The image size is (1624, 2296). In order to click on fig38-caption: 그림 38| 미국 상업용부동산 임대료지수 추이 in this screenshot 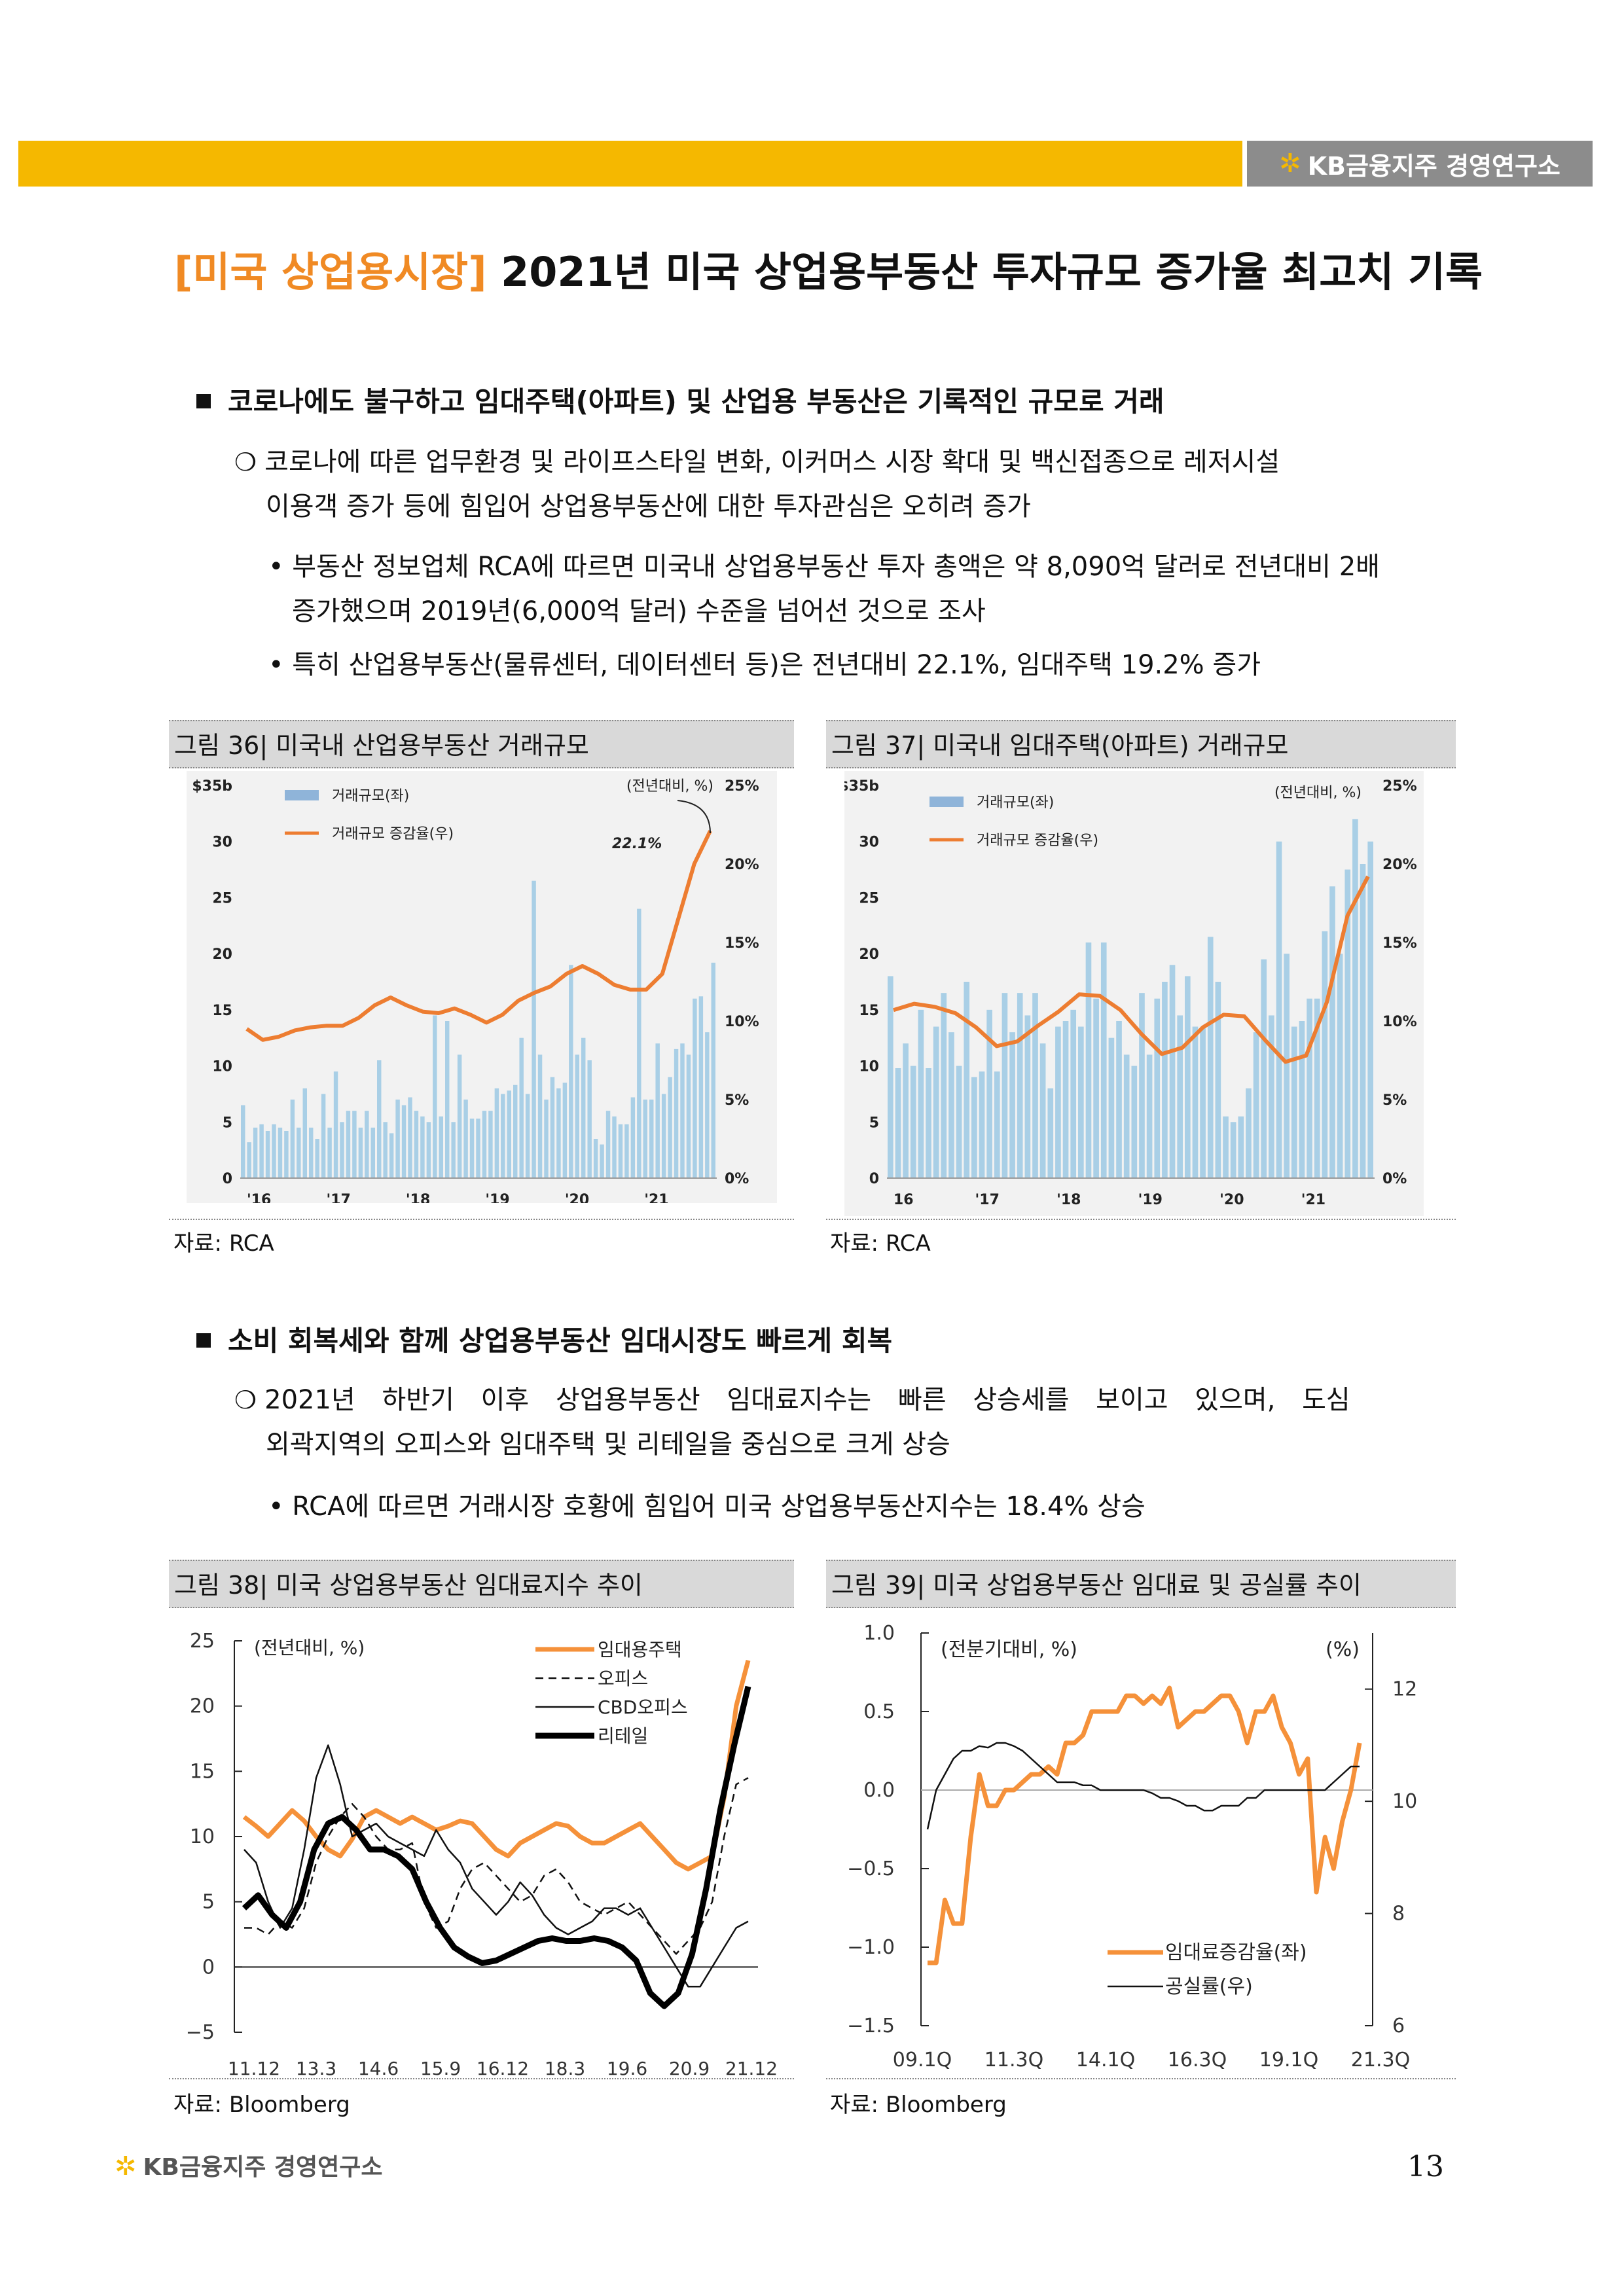, I will do `click(481, 1584)`.